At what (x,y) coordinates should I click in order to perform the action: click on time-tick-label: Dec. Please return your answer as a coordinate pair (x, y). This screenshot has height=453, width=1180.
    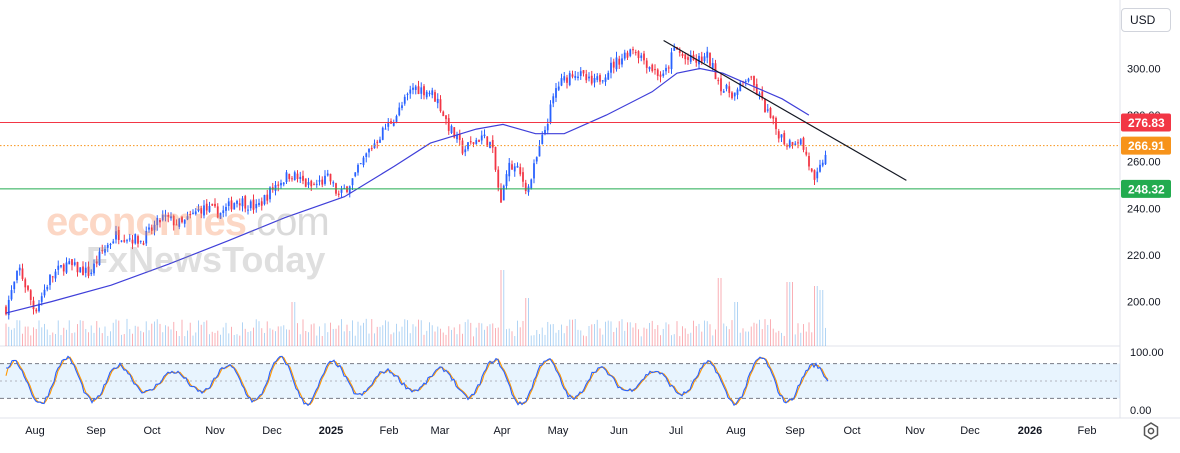
    Looking at the image, I should click on (272, 431).